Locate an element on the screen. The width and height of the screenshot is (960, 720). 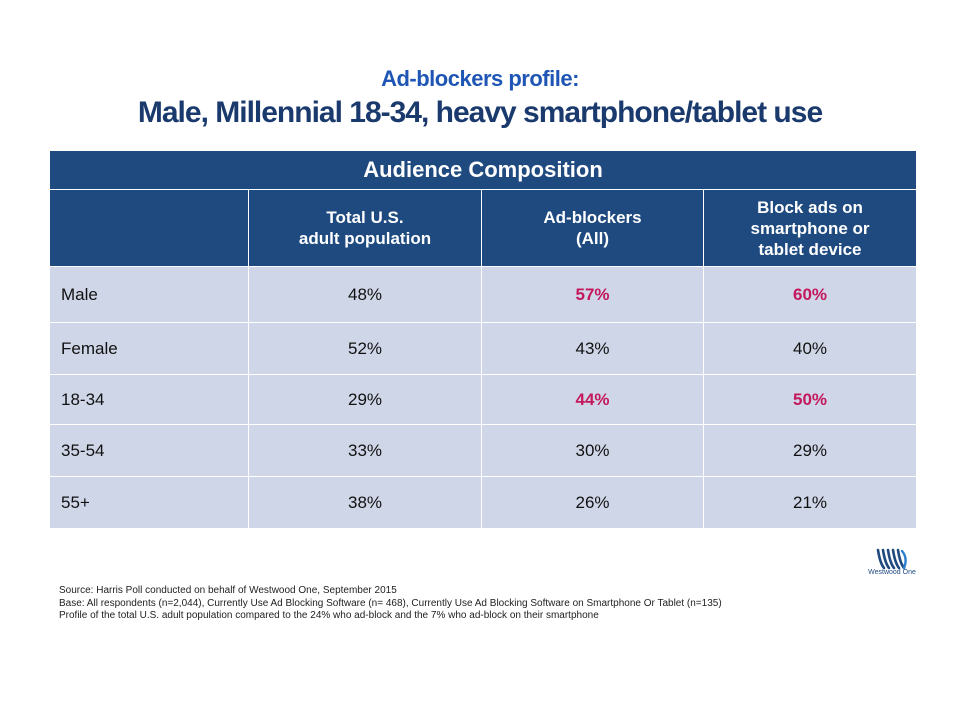
cell-ad-blockers: 30% is located at coordinates (592, 450).